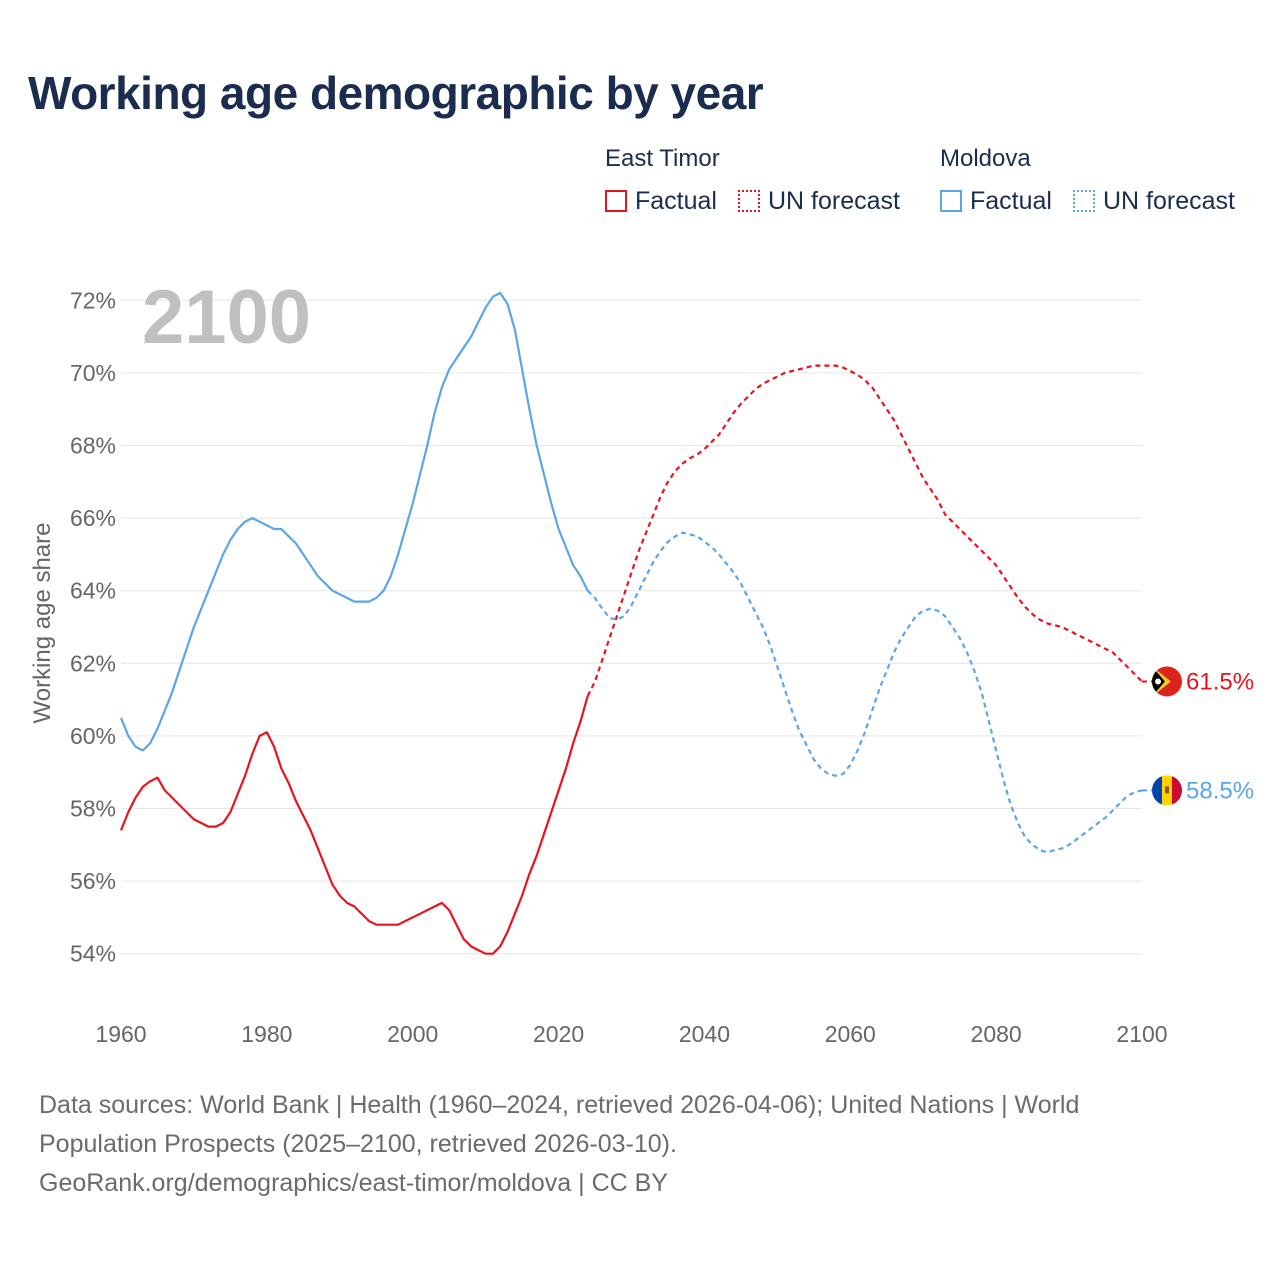  What do you see at coordinates (354, 521) in the screenshot?
I see `moldova-factual-line` at bounding box center [354, 521].